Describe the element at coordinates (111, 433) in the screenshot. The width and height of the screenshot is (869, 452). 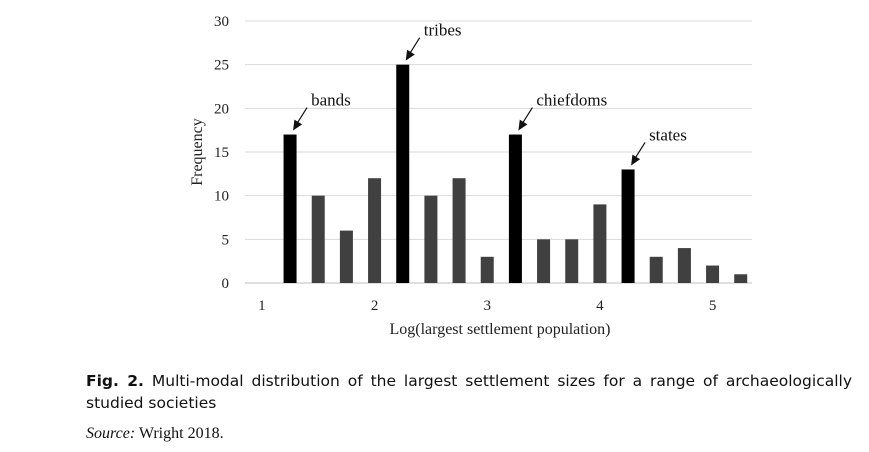
I see `source-label: Source:` at that location.